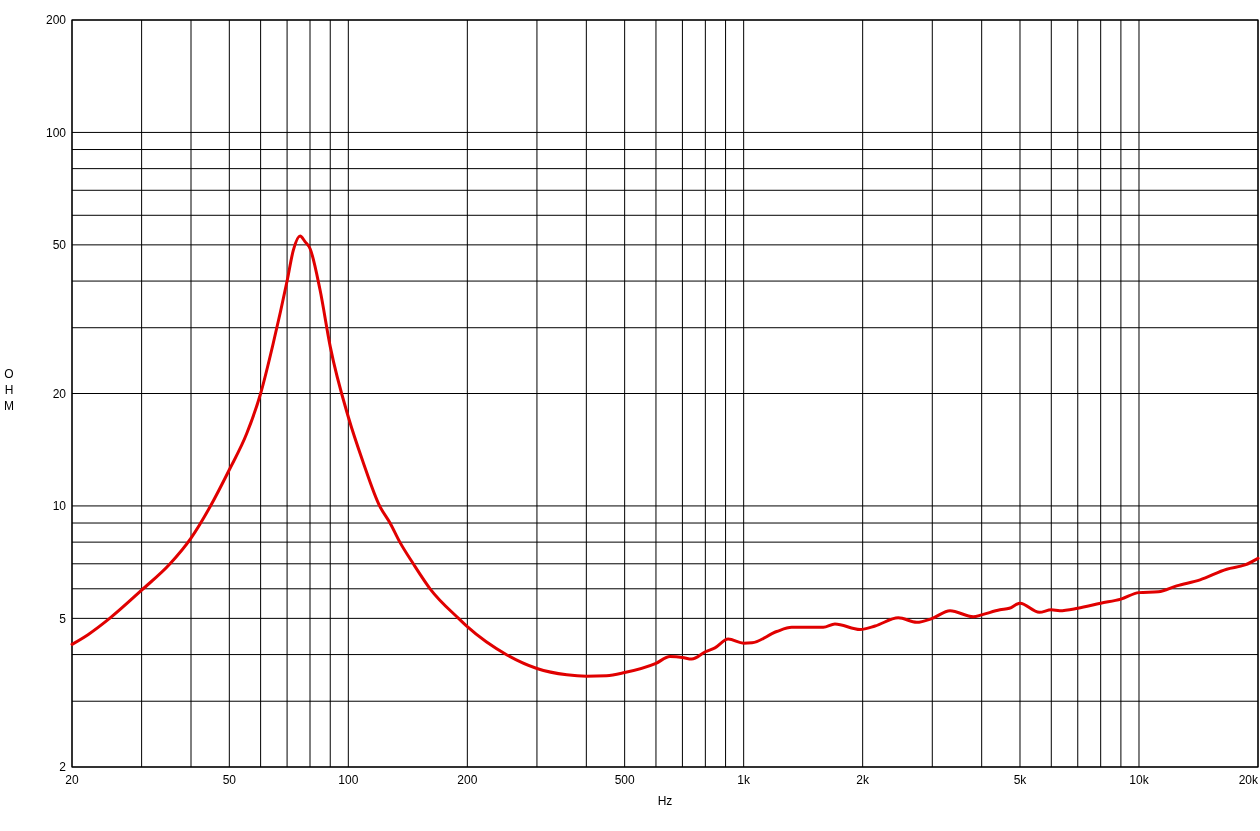 This screenshot has width=1260, height=831. What do you see at coordinates (229, 780) in the screenshot?
I see `x-tick-label: 50` at bounding box center [229, 780].